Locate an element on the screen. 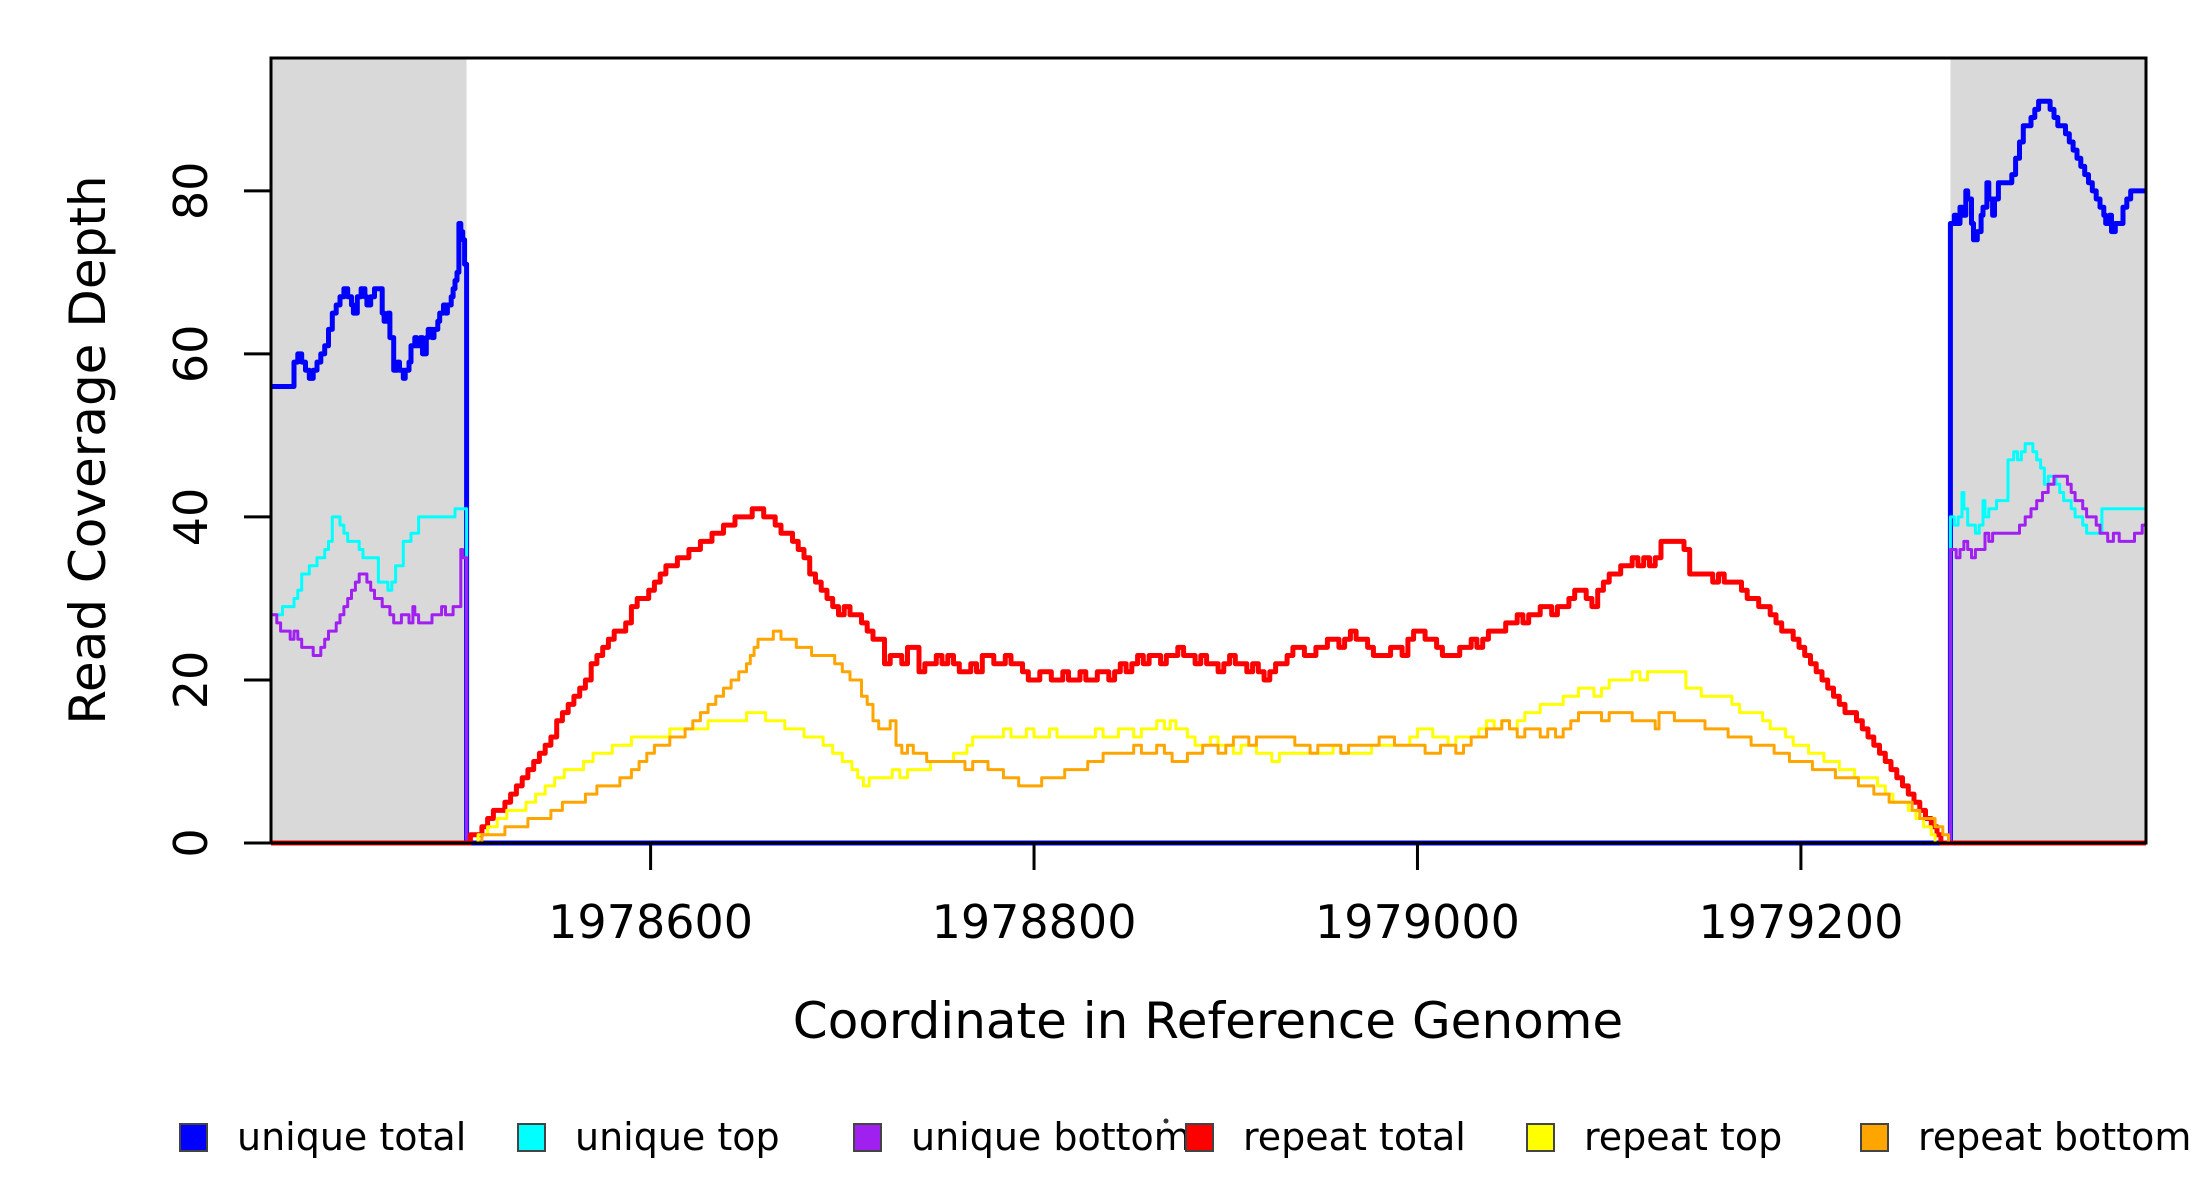  y-tick-label: 40 is located at coordinates (191, 517).